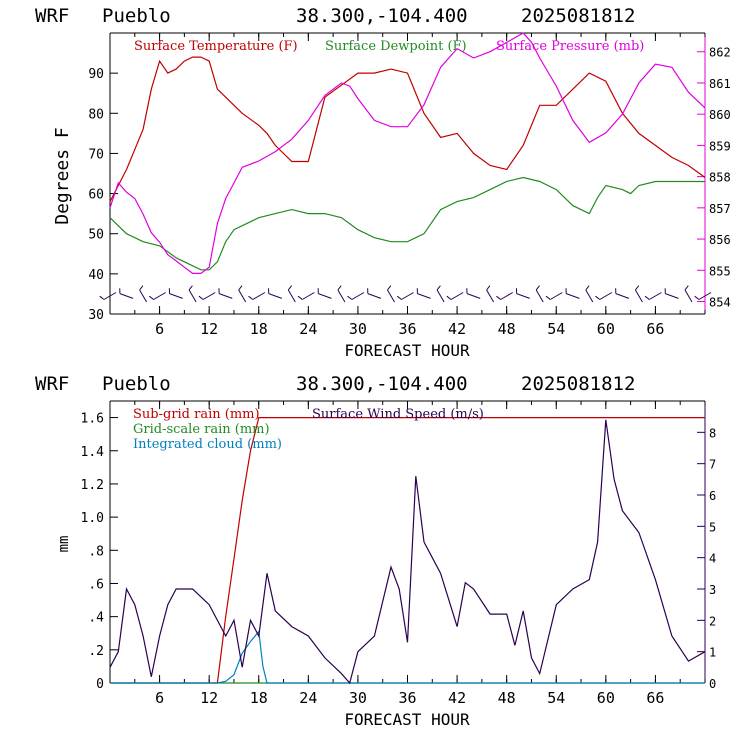 The image size is (740, 740). What do you see at coordinates (457, 329) in the screenshot?
I see `chart1-x-tick-label: 42` at bounding box center [457, 329].